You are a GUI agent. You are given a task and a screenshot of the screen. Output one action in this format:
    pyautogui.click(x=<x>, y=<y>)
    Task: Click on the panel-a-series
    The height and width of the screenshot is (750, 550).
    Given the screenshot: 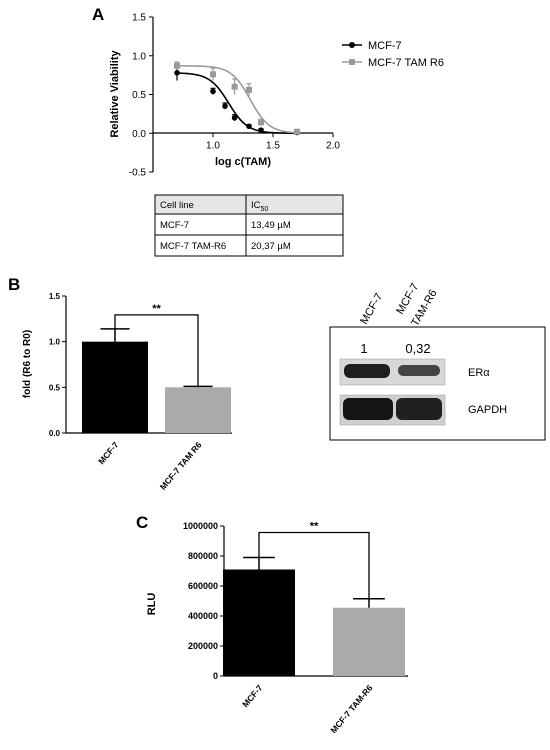 What is the action you would take?
    pyautogui.click(x=237, y=98)
    